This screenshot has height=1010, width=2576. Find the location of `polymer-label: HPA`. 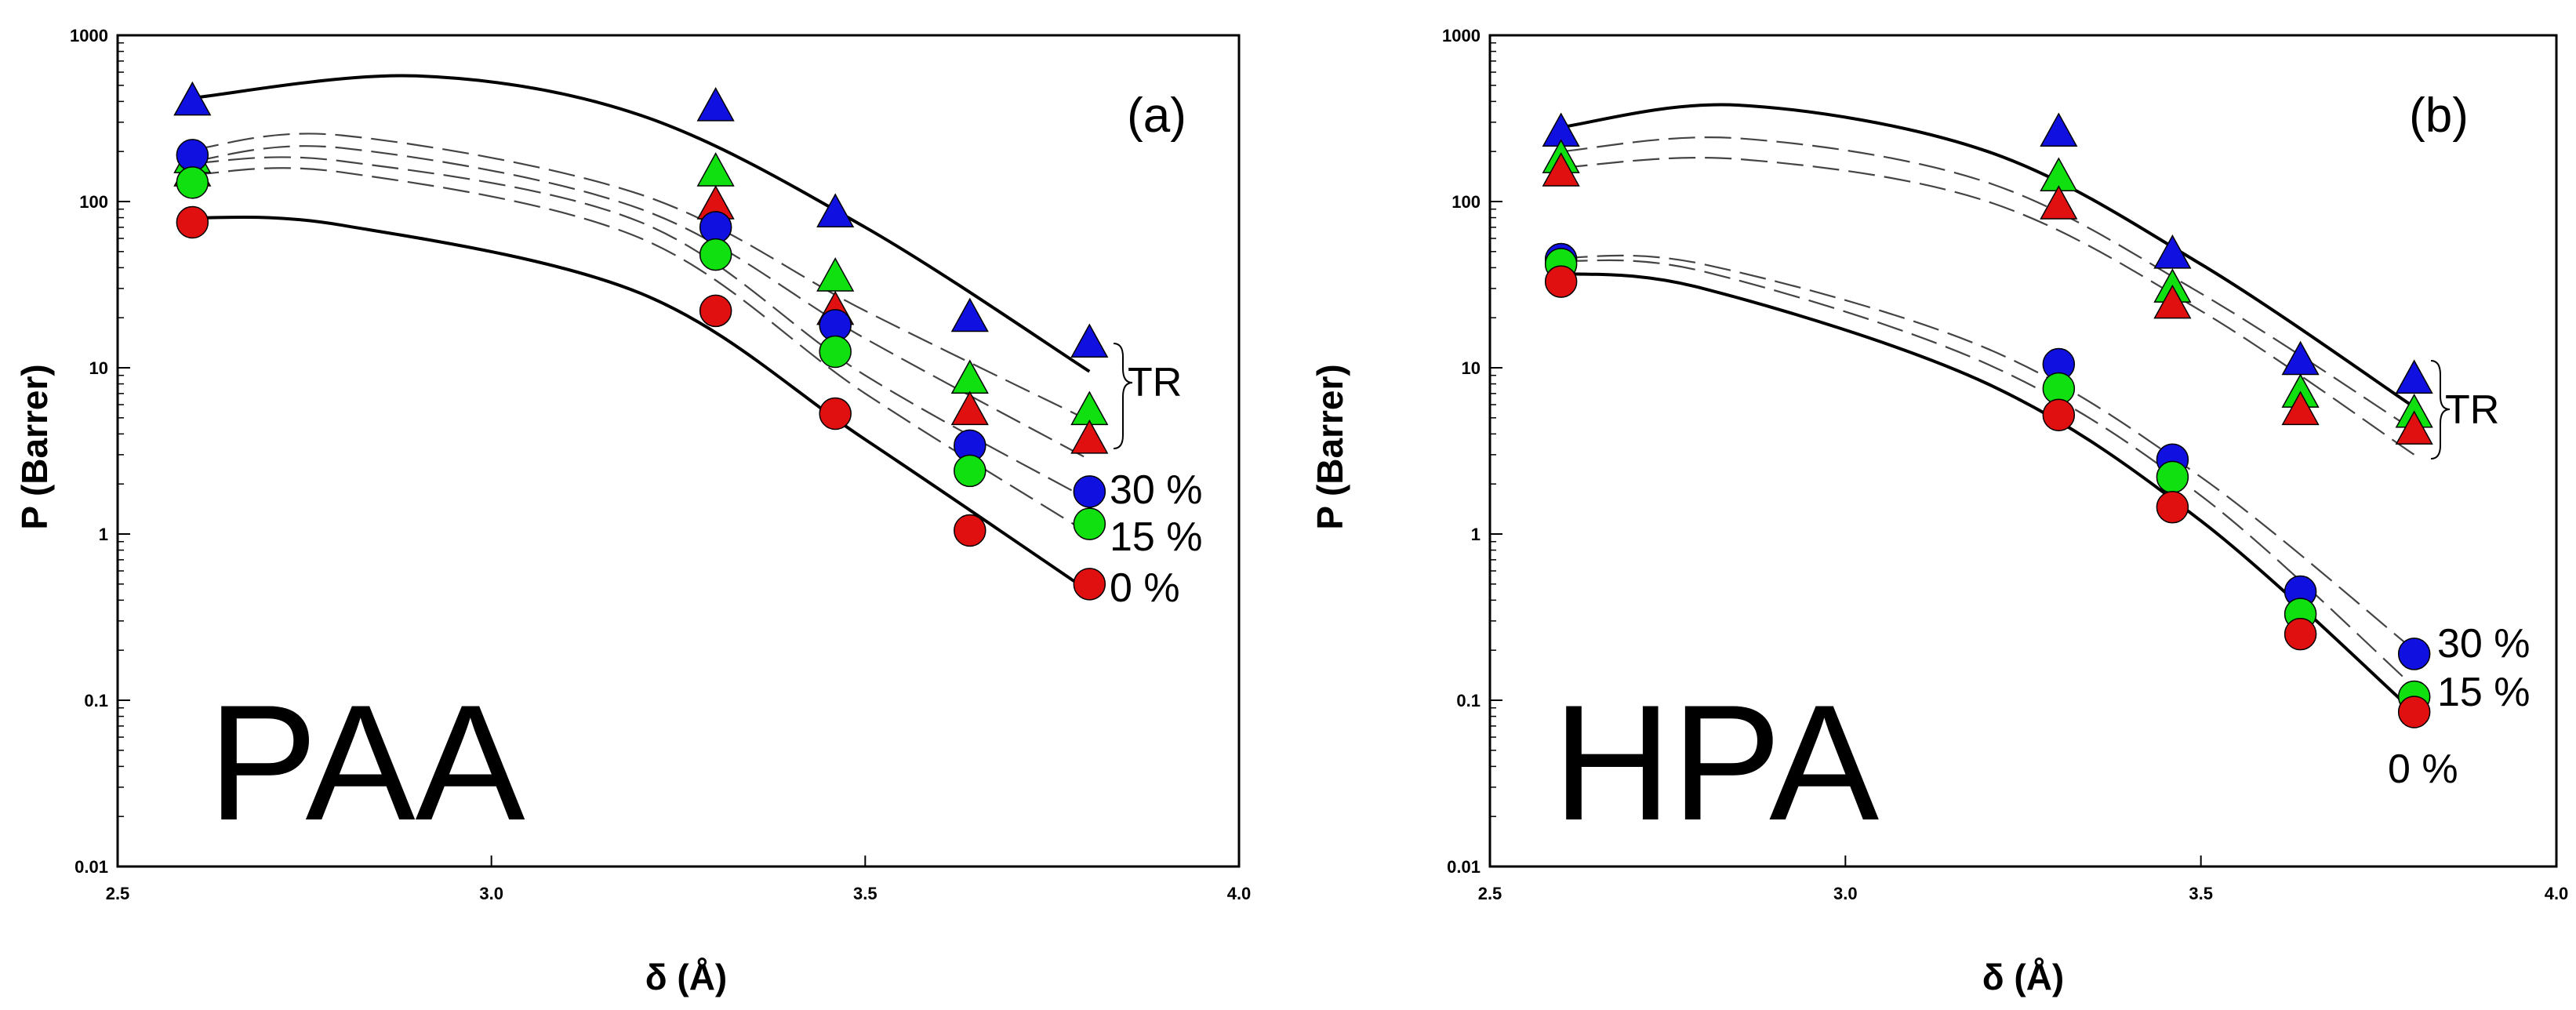

polymer-label: HPA is located at coordinates (1716, 763).